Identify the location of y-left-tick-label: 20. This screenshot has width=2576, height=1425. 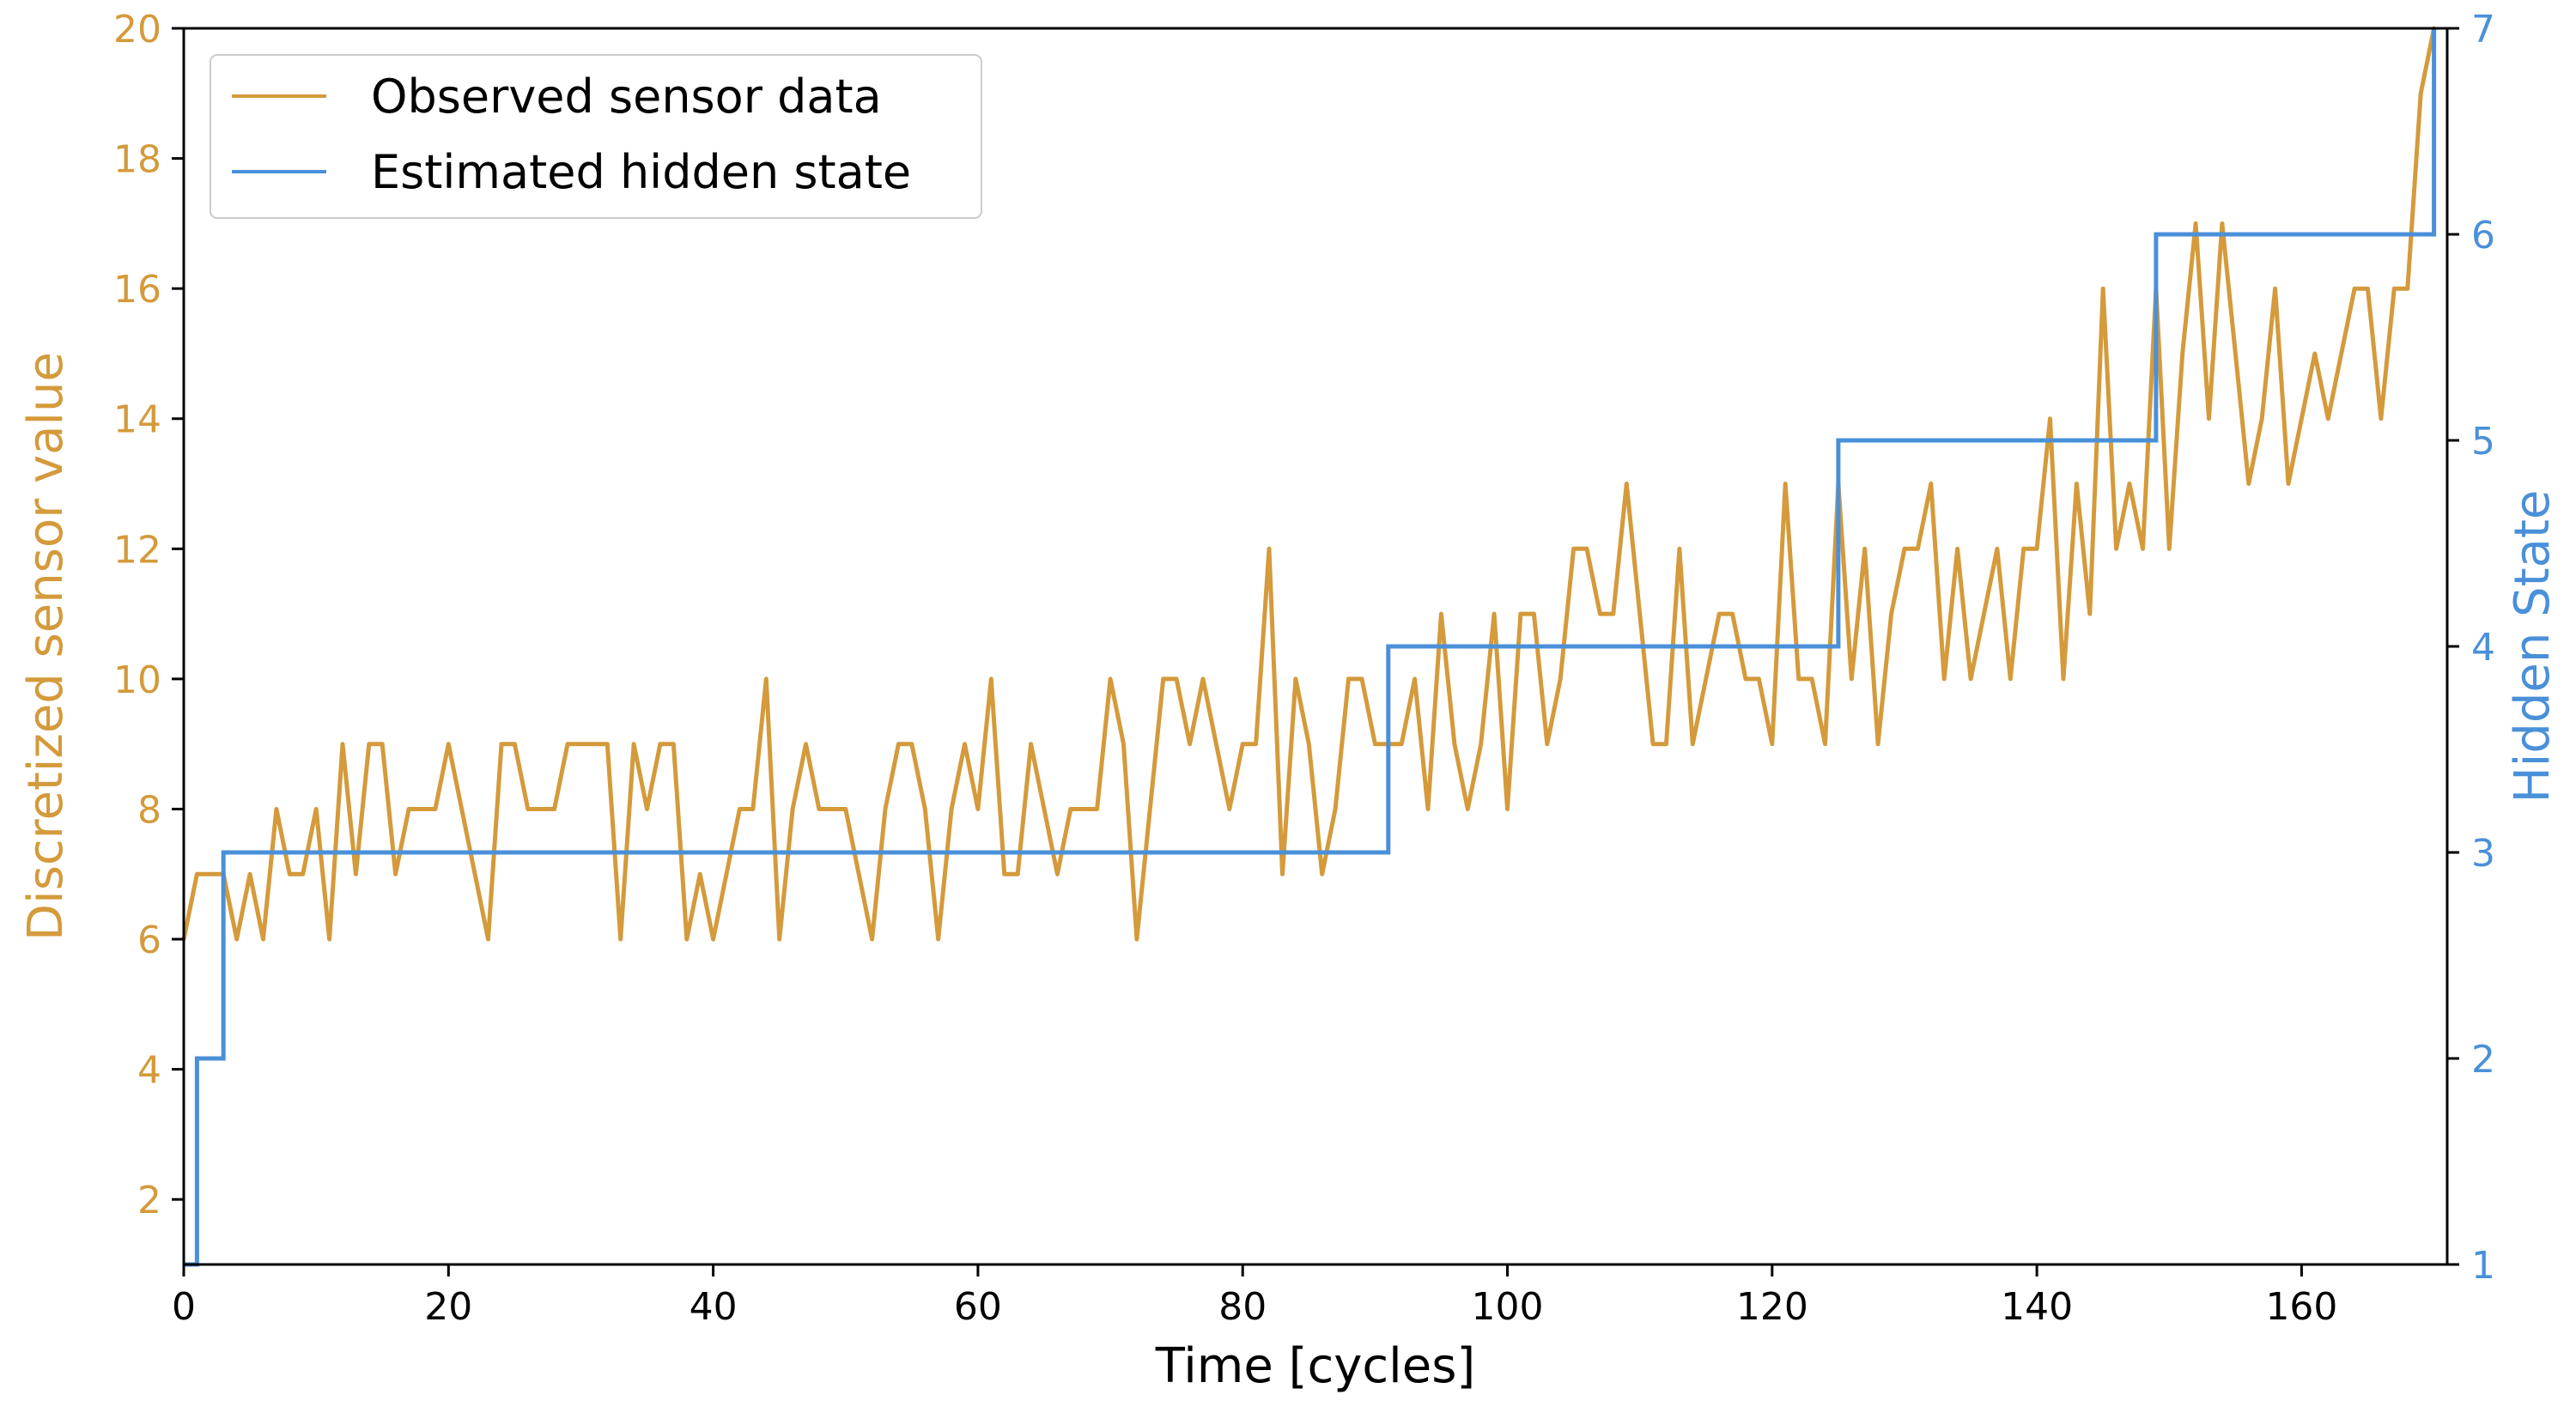
(137, 30).